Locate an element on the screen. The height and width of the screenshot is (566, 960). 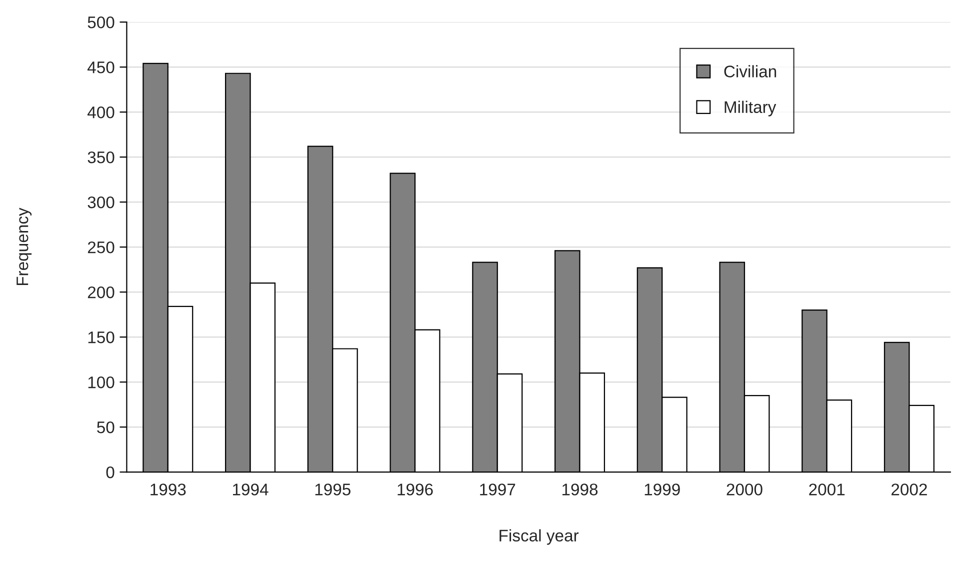
y-tick-label: 350 is located at coordinates (101, 157).